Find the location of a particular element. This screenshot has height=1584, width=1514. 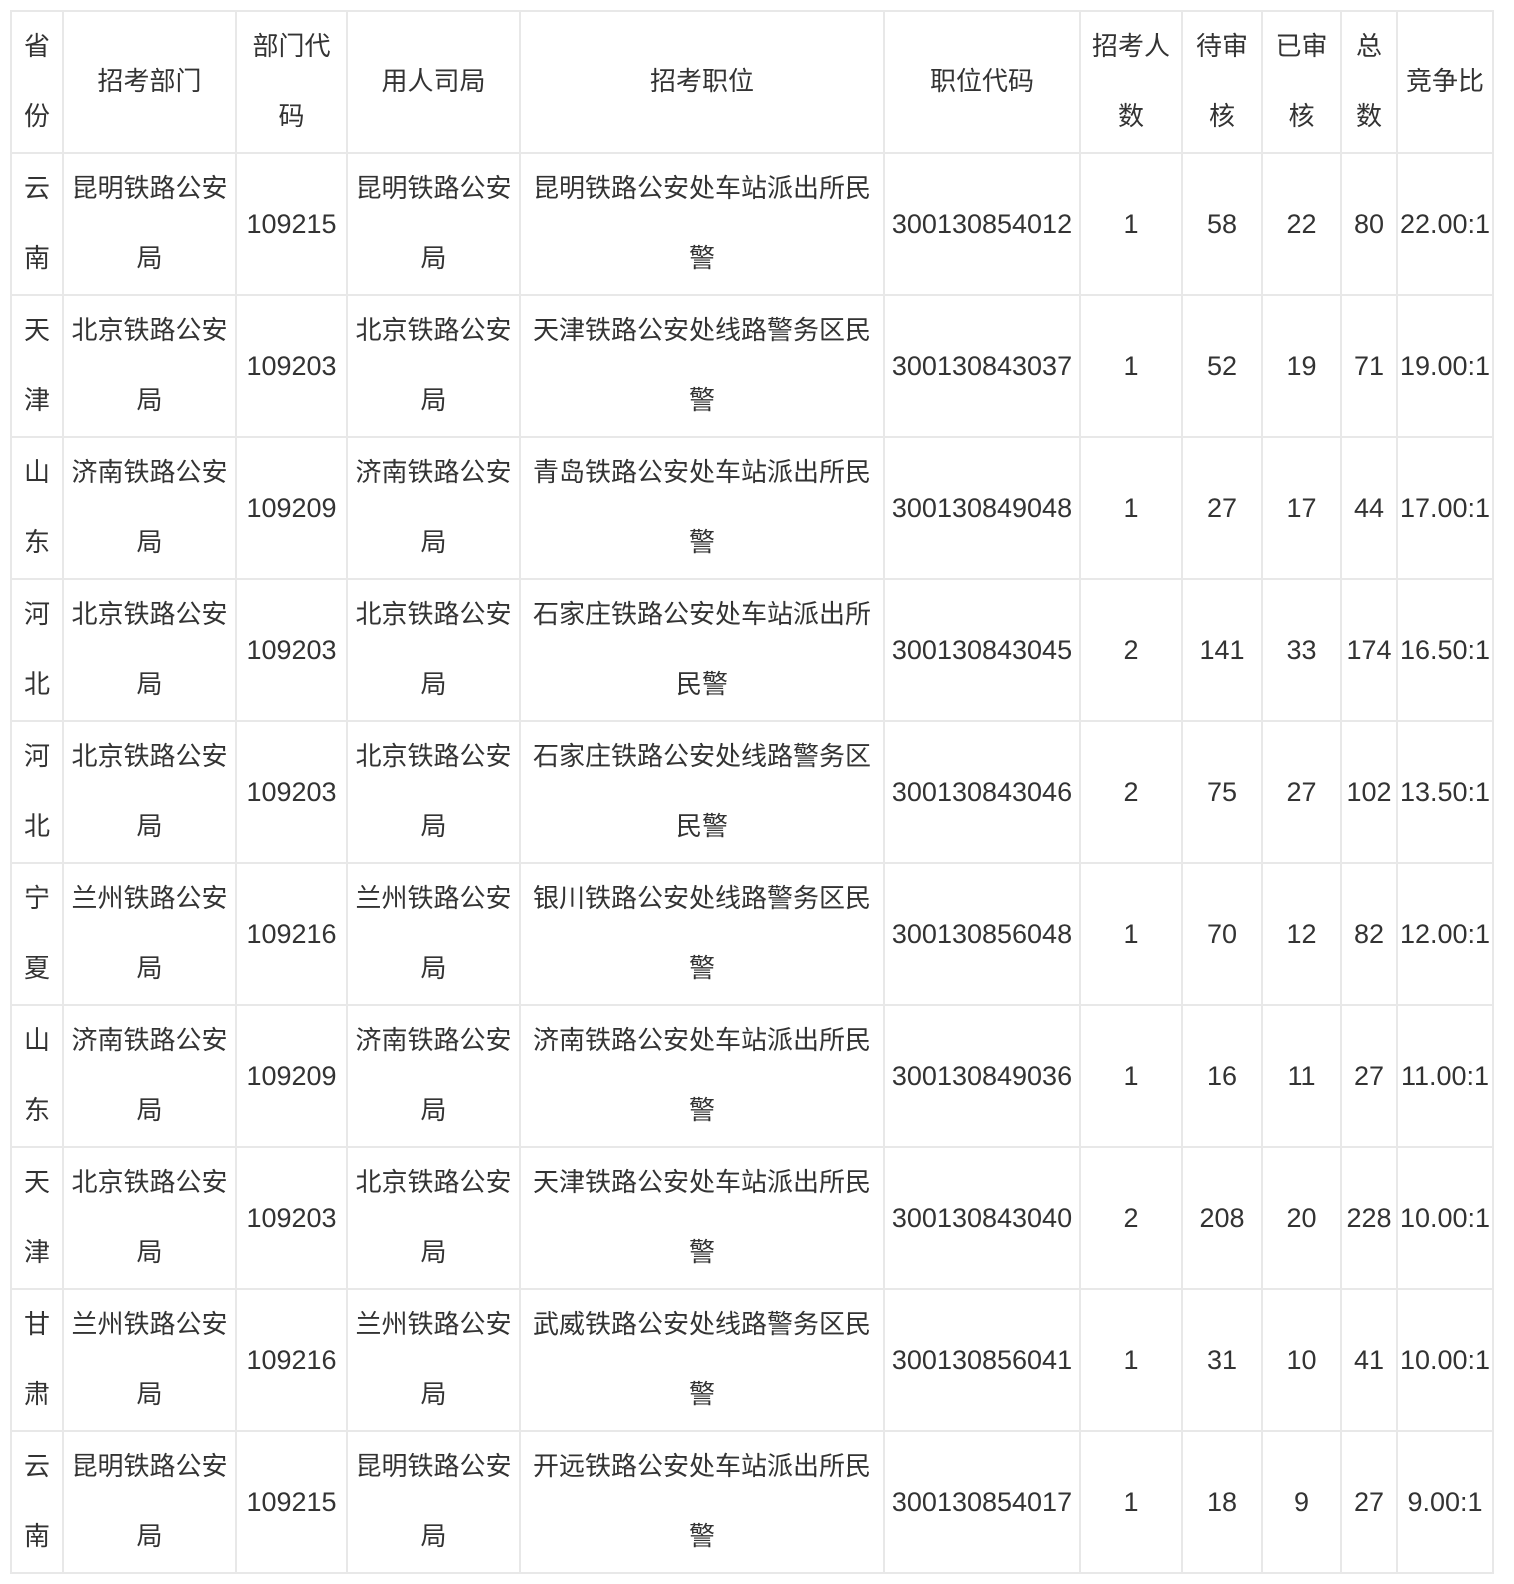

cell-reviewed: 22 is located at coordinates (1301, 224).